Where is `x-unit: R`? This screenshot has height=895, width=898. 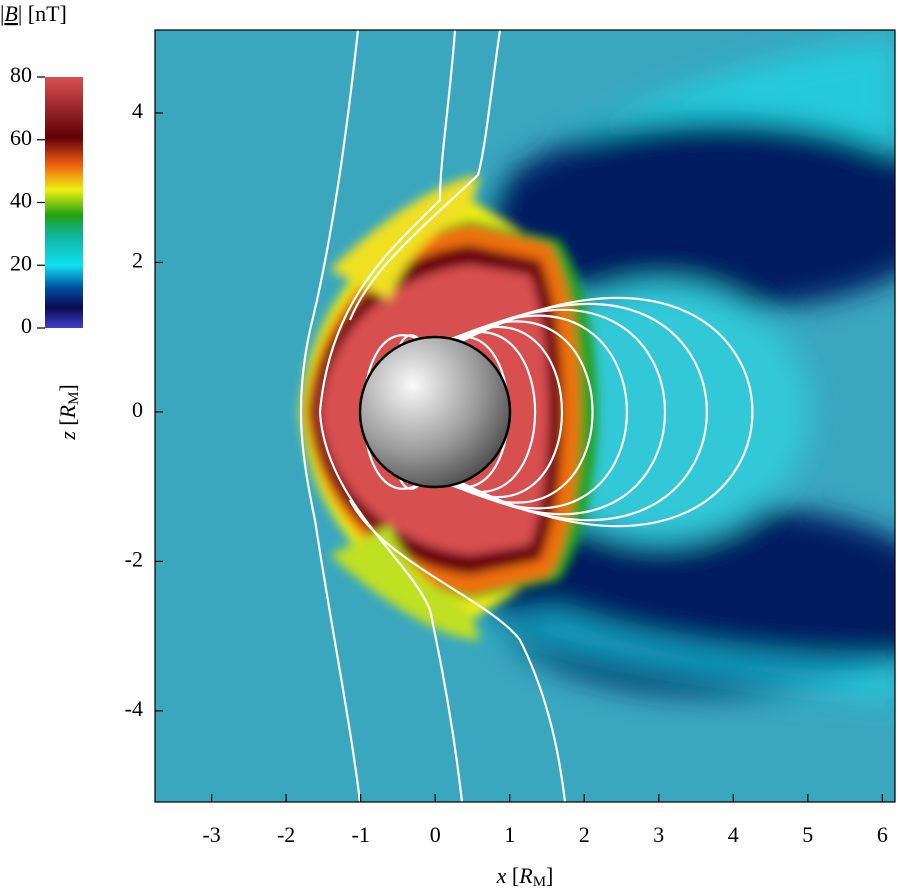 x-unit: R is located at coordinates (525, 875).